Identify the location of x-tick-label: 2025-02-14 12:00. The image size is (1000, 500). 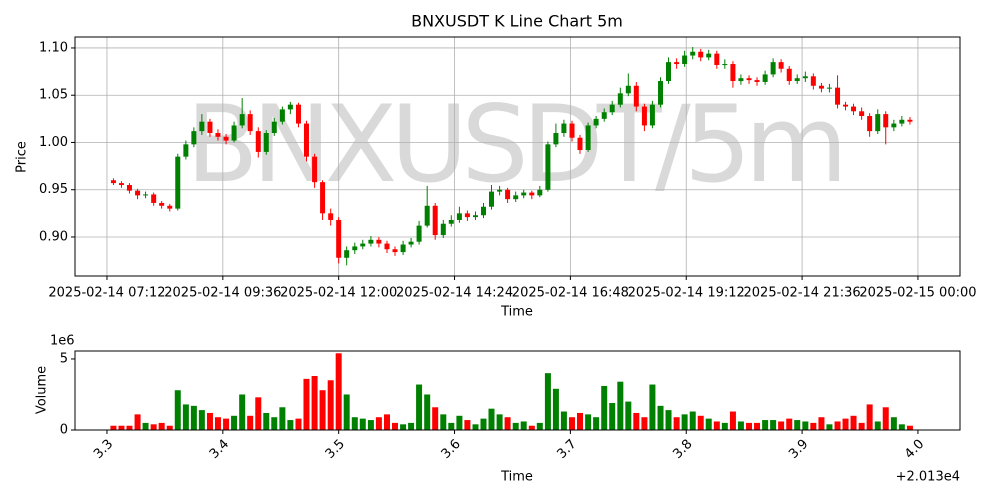
(338, 293).